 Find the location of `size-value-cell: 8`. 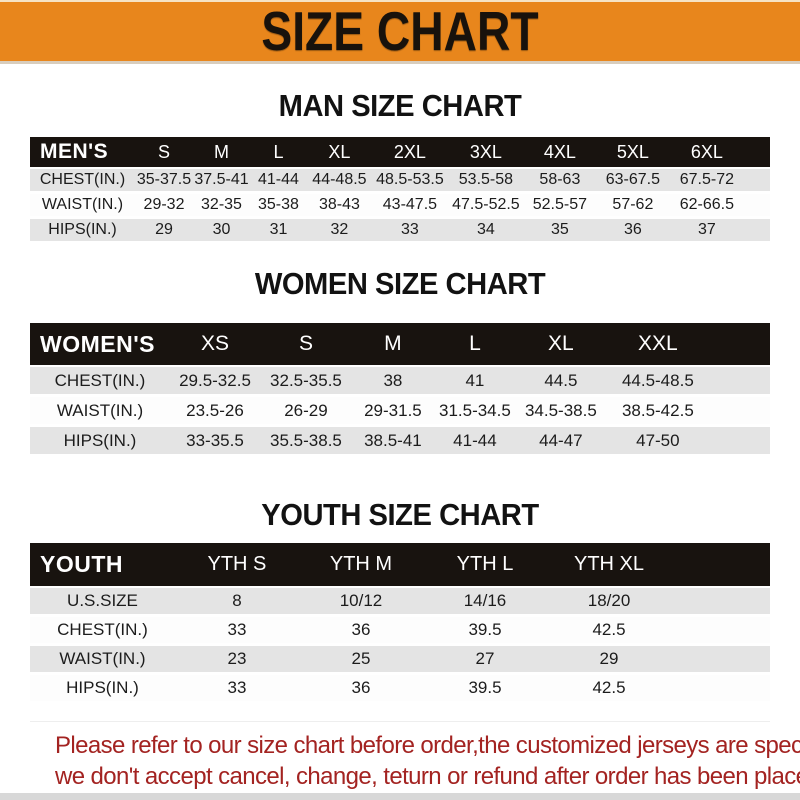

size-value-cell: 8 is located at coordinates (236, 602).